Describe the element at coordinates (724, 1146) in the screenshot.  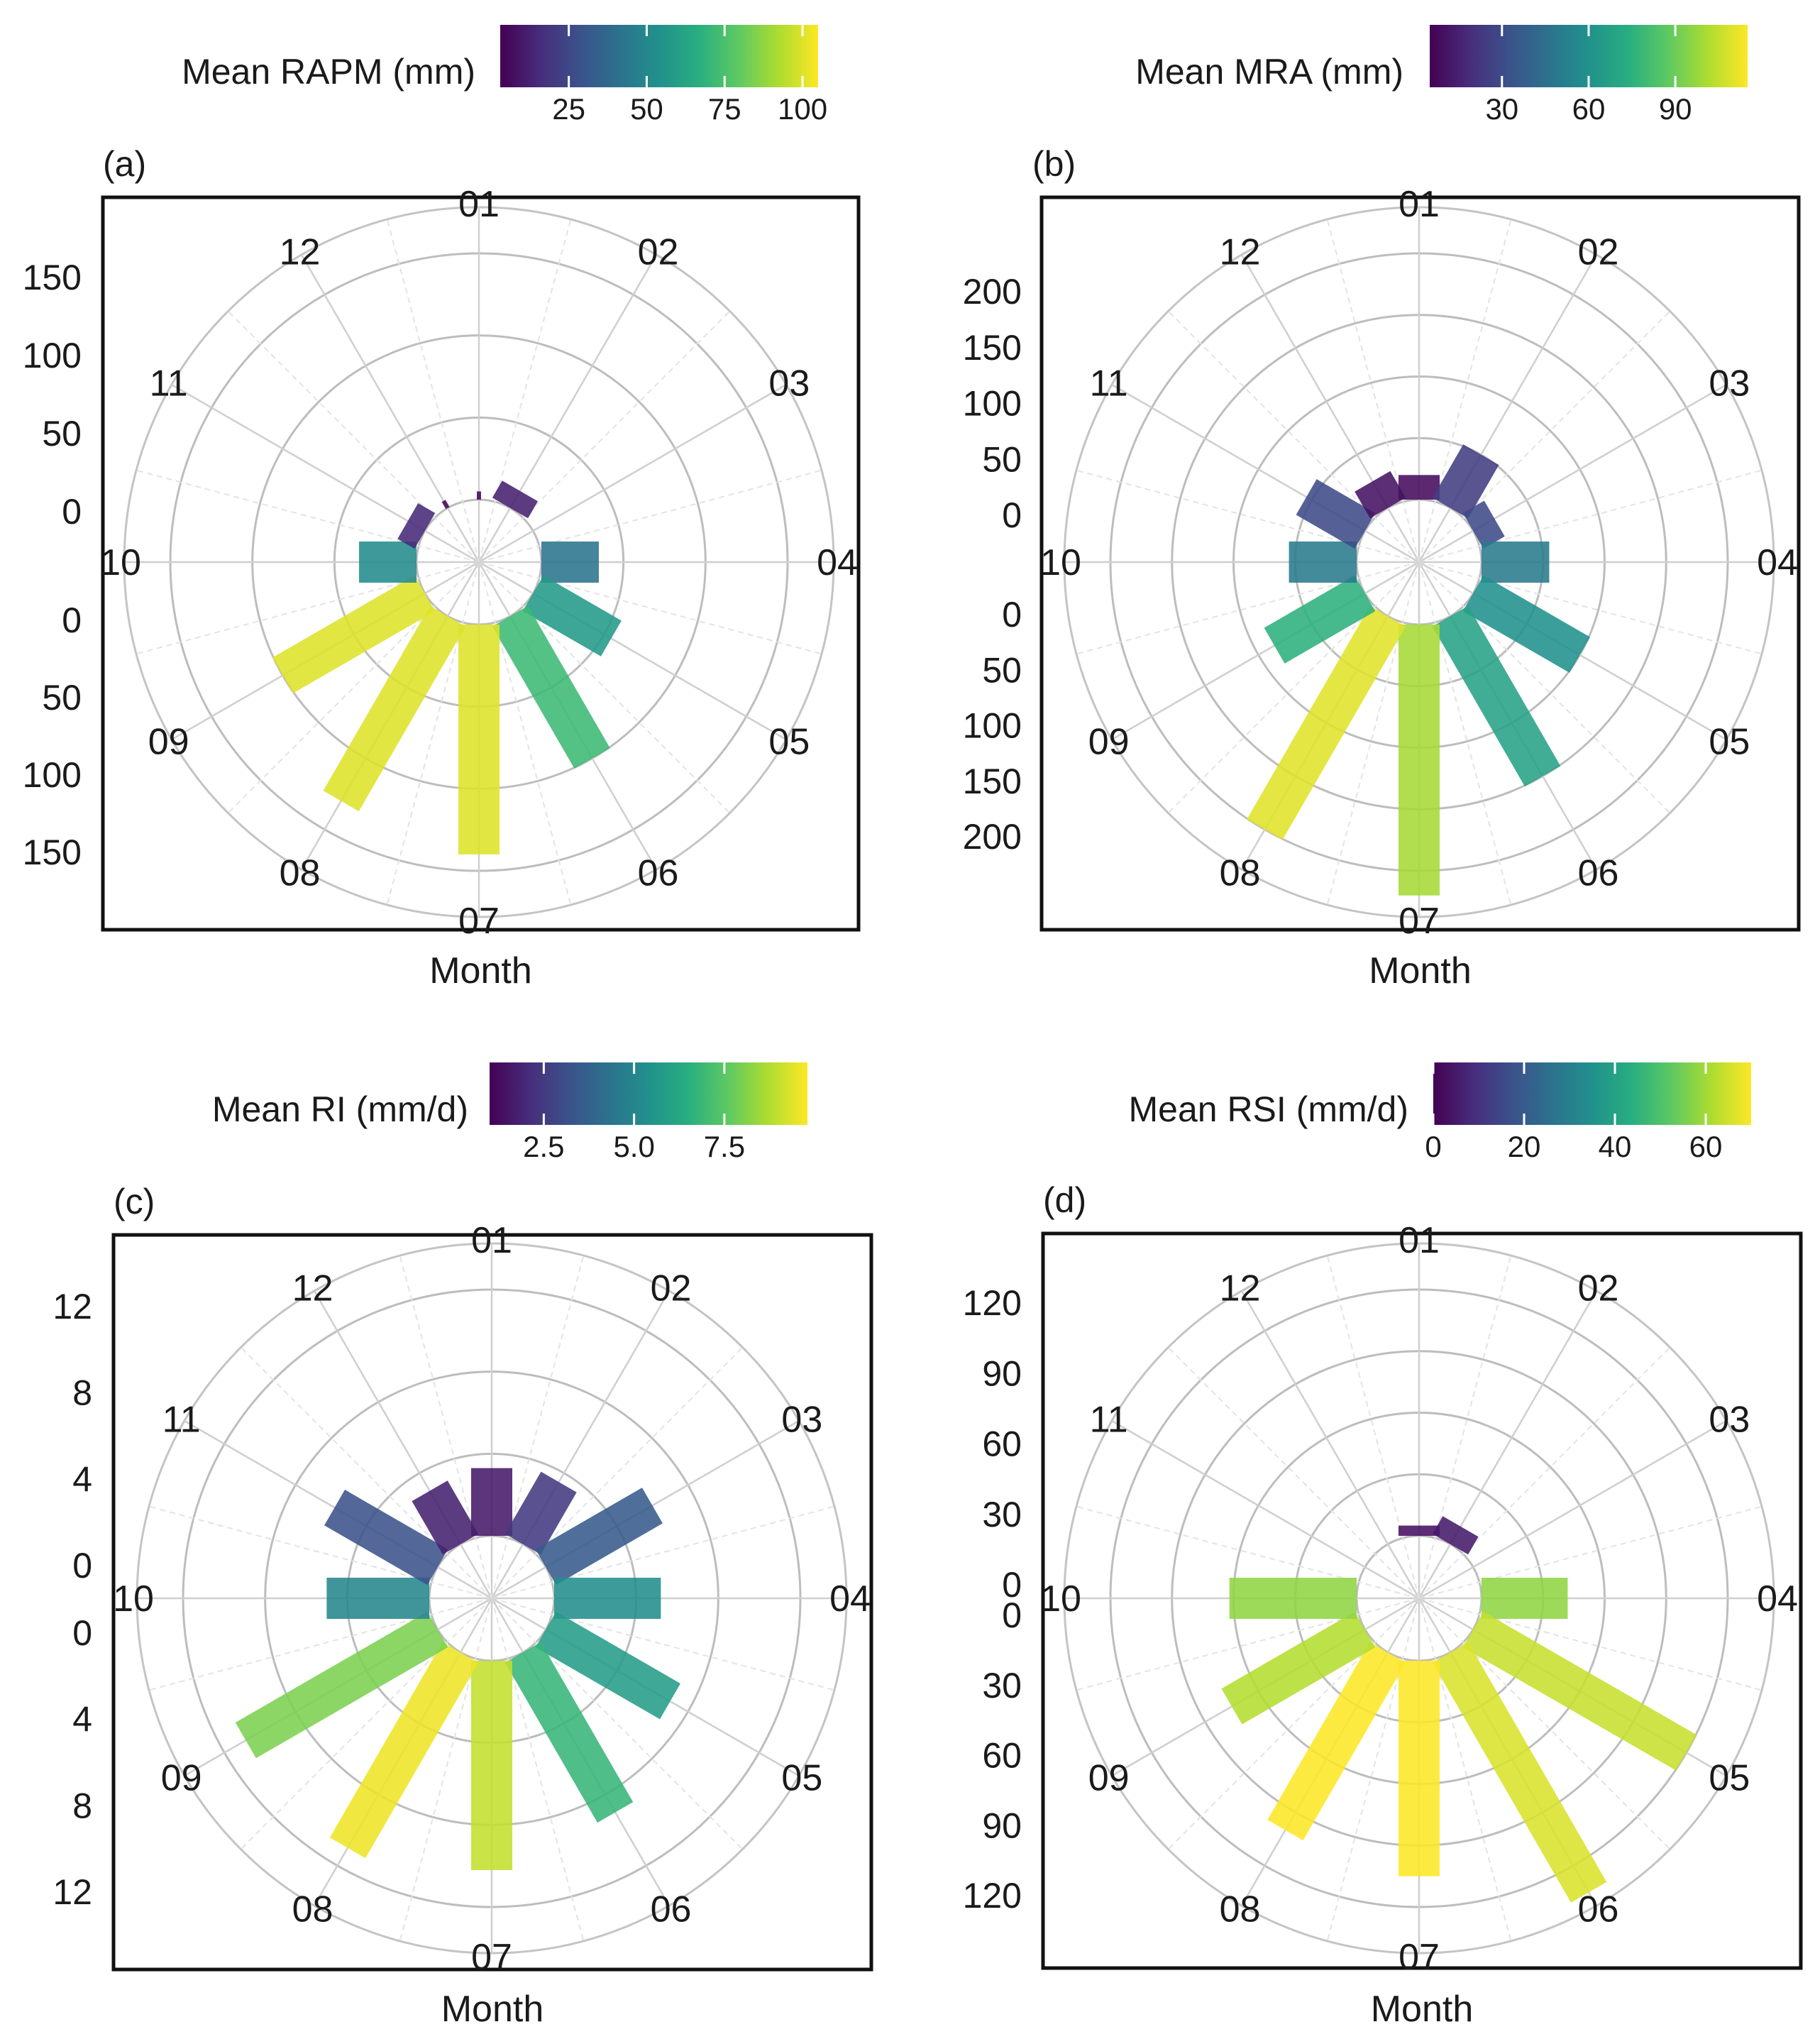
I see `colorbar-tick-label: 7.5` at that location.